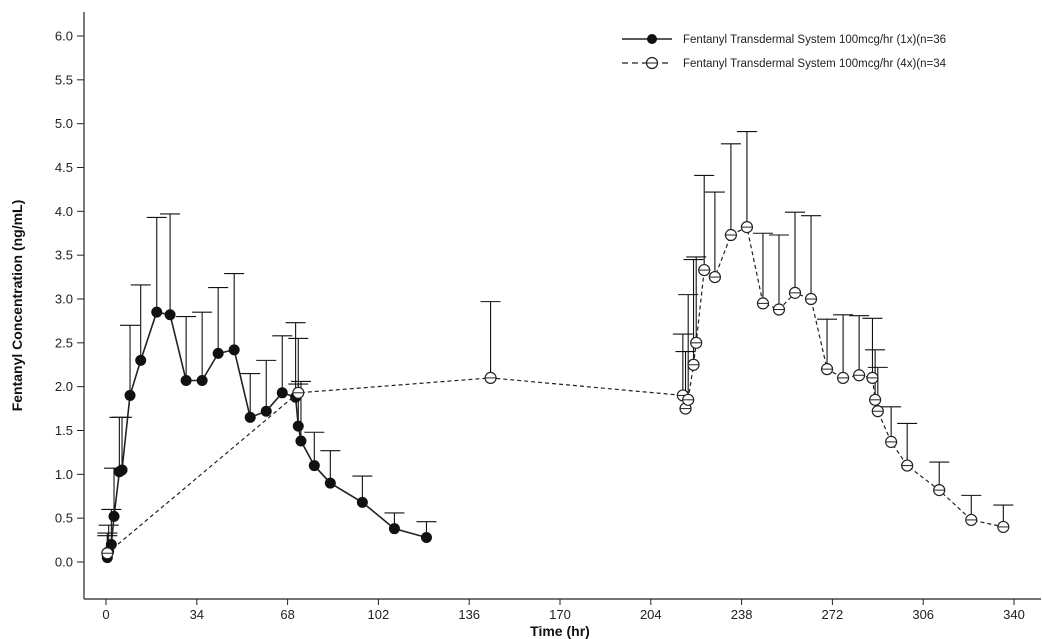 The image size is (1042, 639). Describe the element at coordinates (64, 430) in the screenshot. I see `y-tick-label: 1.5` at that location.